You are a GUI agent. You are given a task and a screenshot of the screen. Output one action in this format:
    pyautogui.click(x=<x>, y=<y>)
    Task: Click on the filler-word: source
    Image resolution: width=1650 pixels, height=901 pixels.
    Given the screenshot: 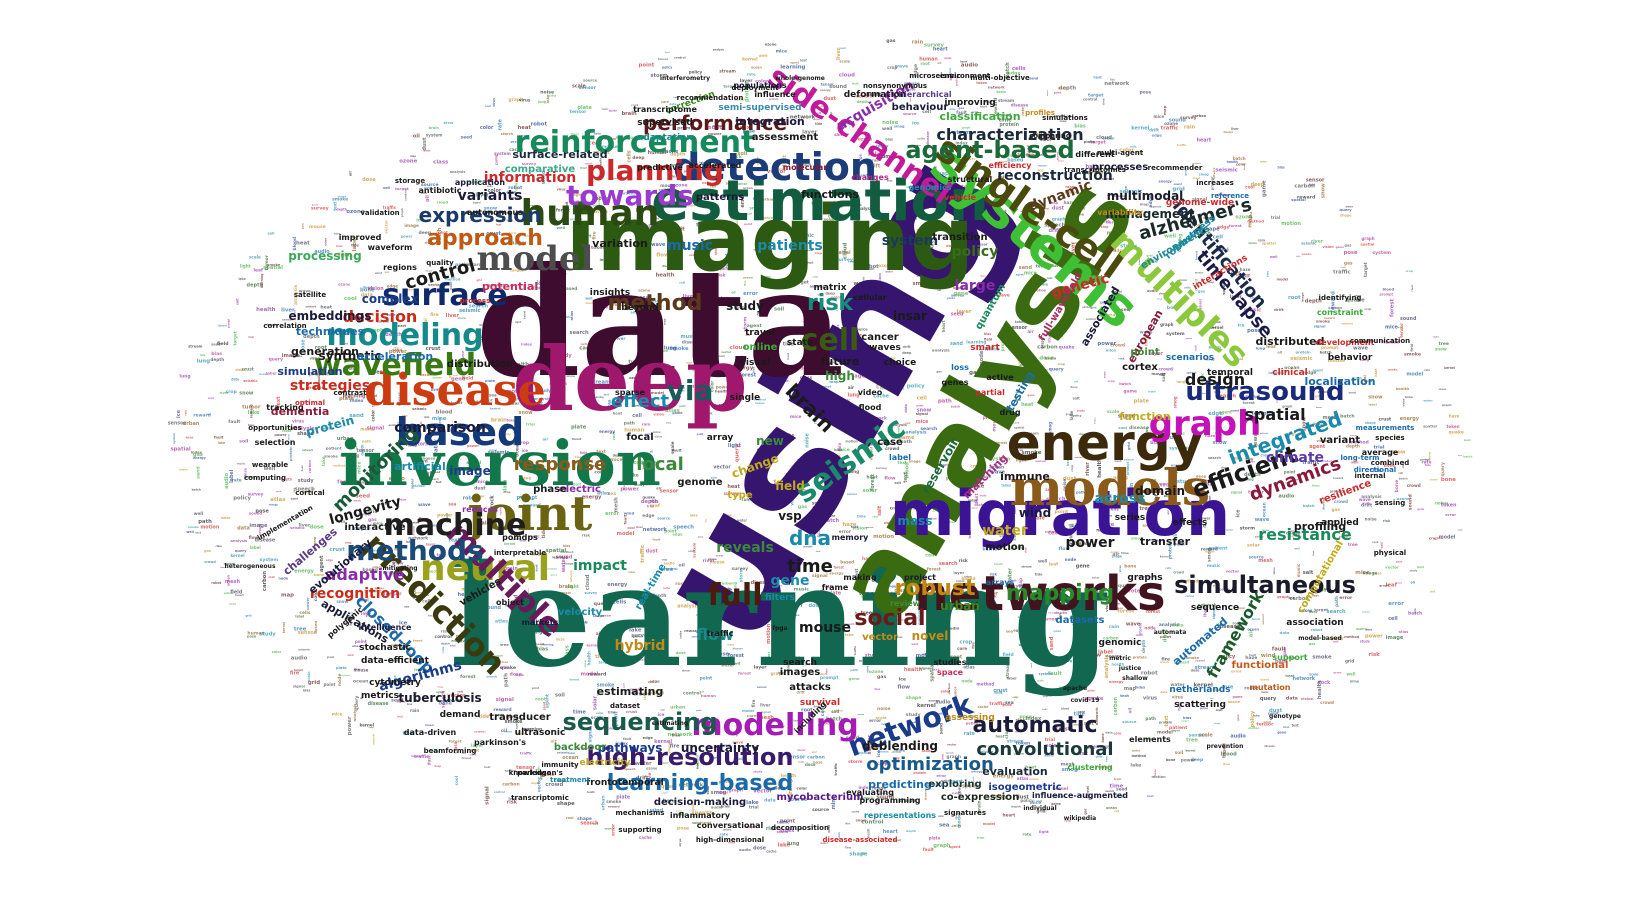 What is the action you would take?
    pyautogui.click(x=1202, y=233)
    